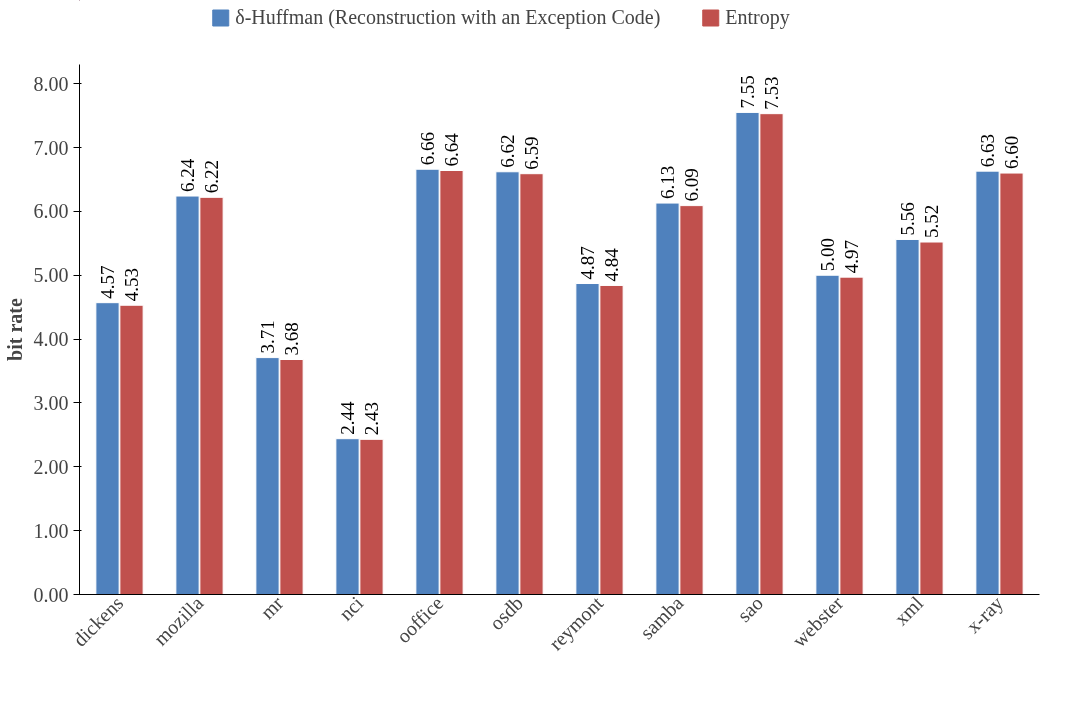 The image size is (1090, 727). What do you see at coordinates (371, 419) in the screenshot?
I see `data-label: 2.43` at bounding box center [371, 419].